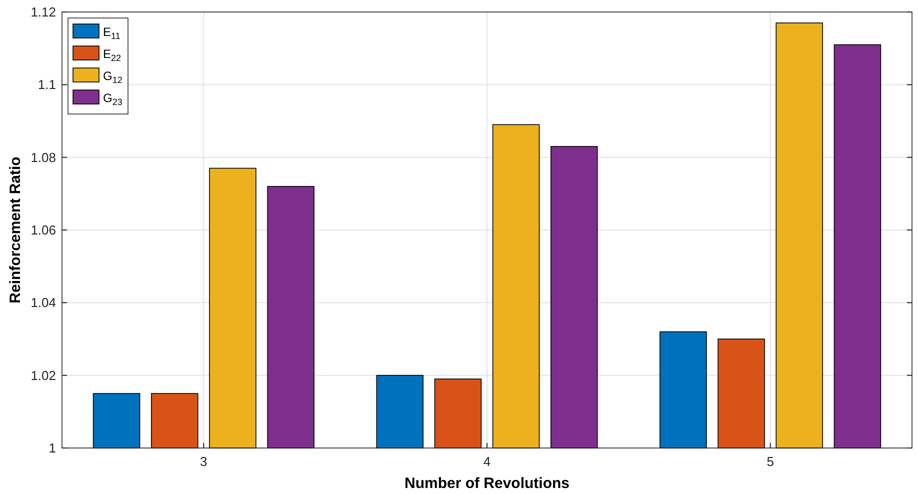 This screenshot has width=918, height=494. I want to click on legend-label: E$_{11}$, so click(111, 33).